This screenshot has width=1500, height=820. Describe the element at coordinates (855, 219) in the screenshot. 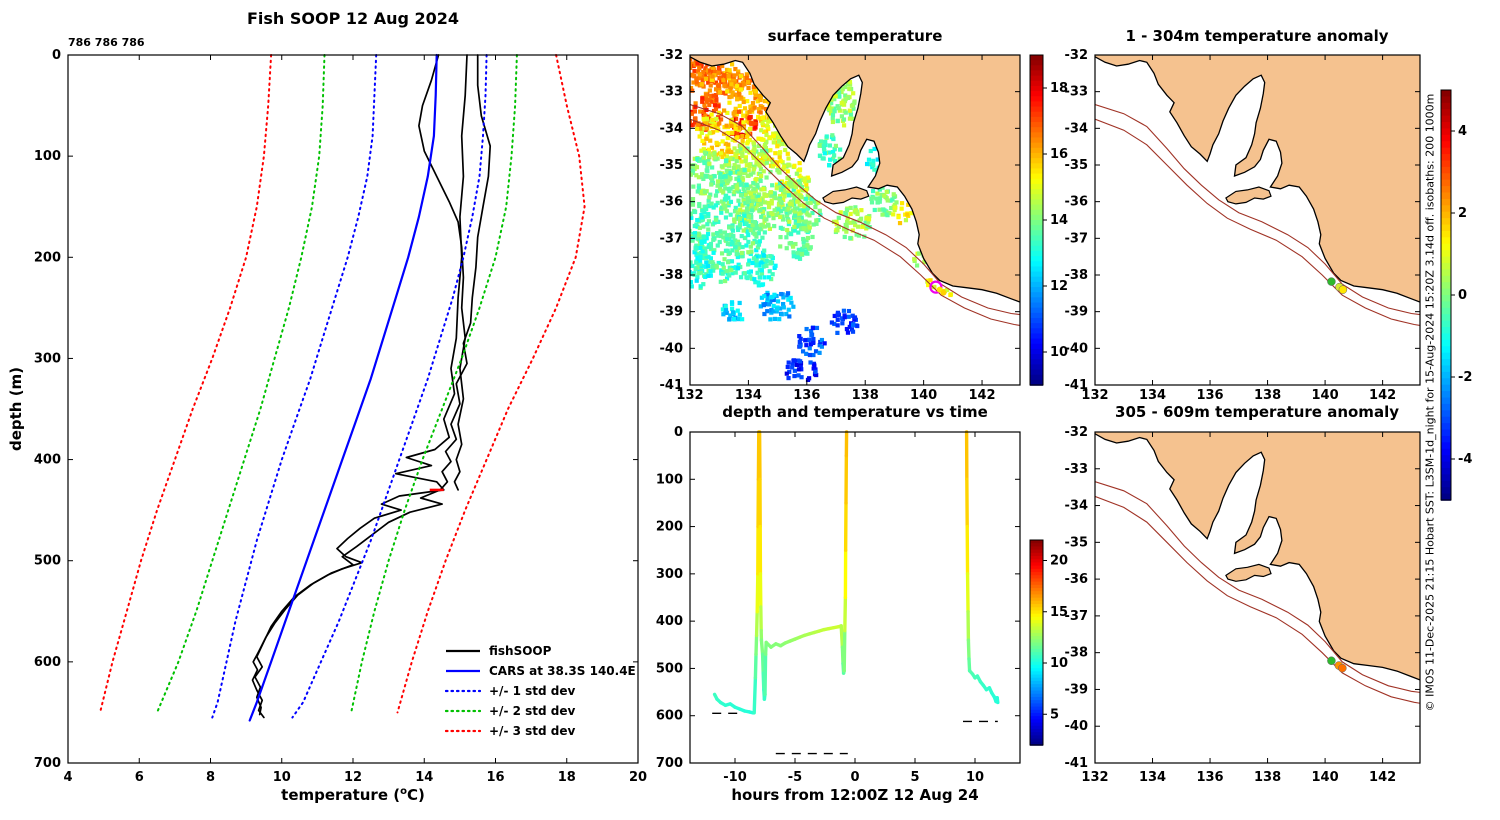

I see `sst-map` at that location.